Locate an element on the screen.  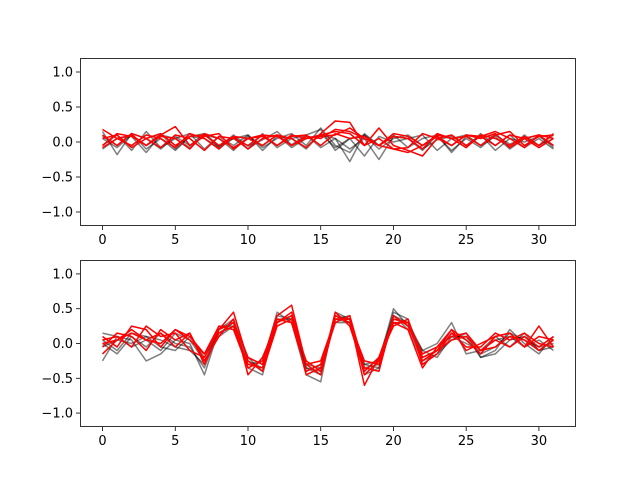
bottom-y-tick-label-4: 1.0 is located at coordinates (62, 274).